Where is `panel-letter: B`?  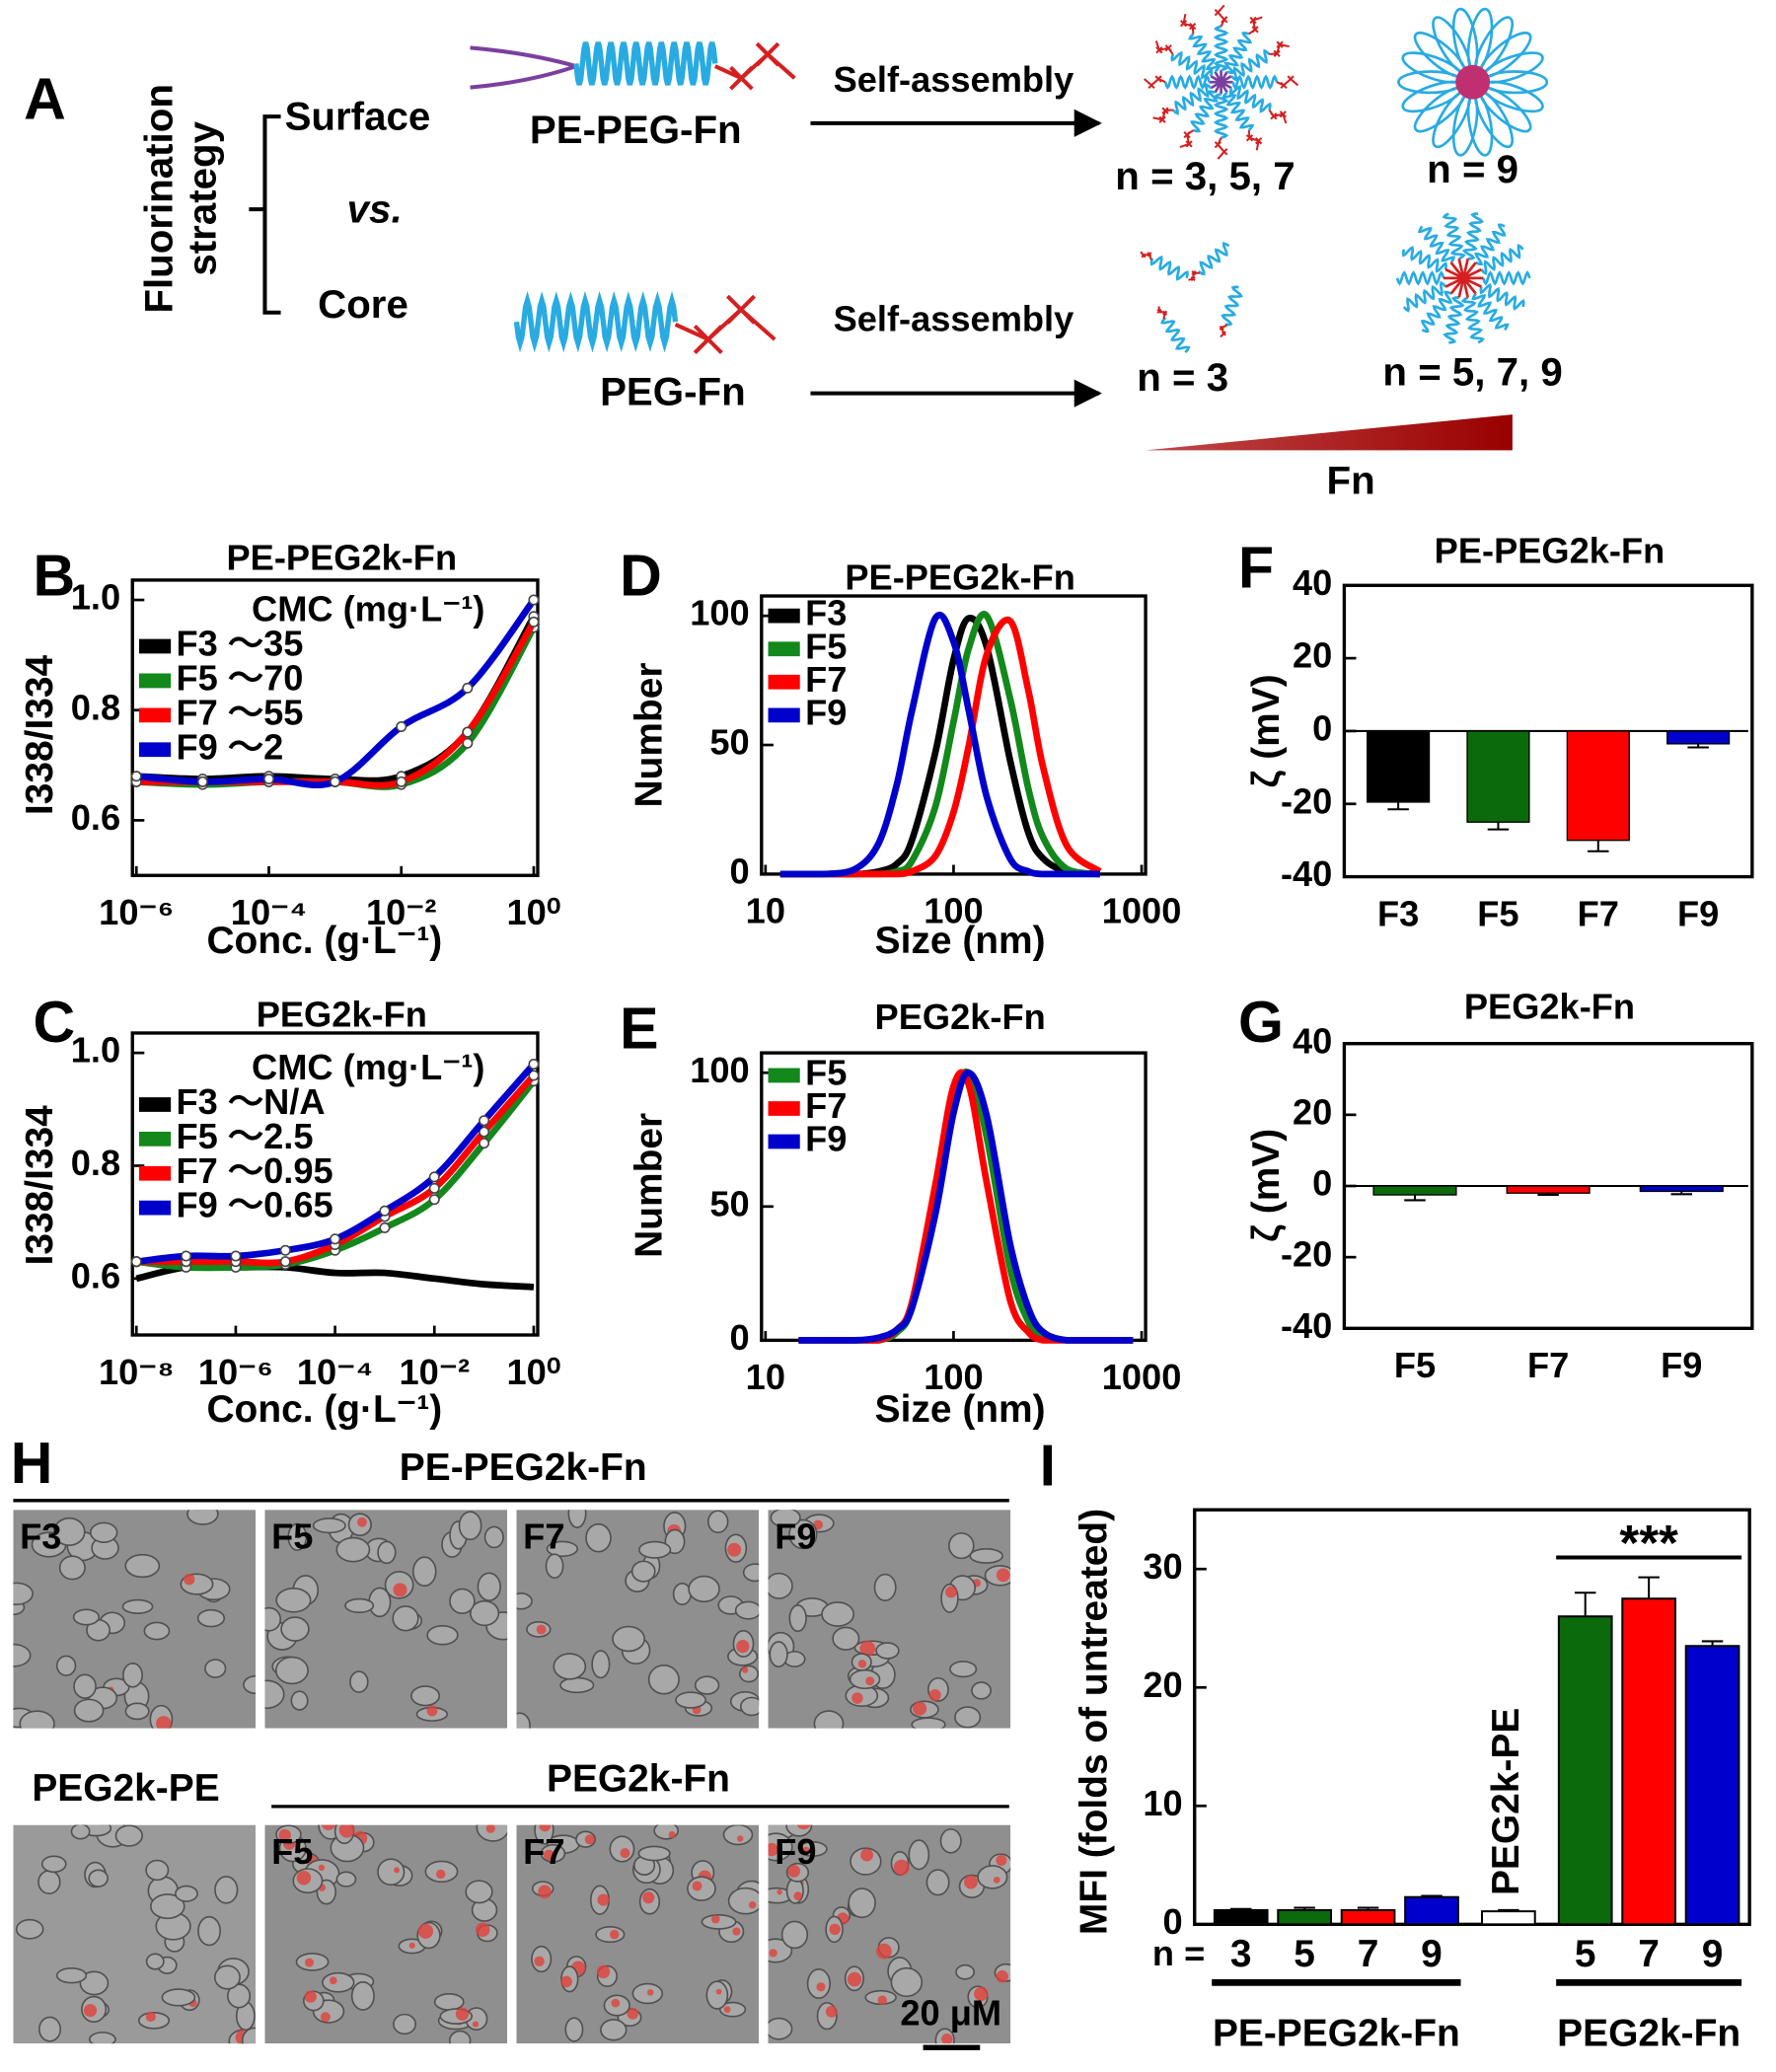
panel-letter: B is located at coordinates (55, 577).